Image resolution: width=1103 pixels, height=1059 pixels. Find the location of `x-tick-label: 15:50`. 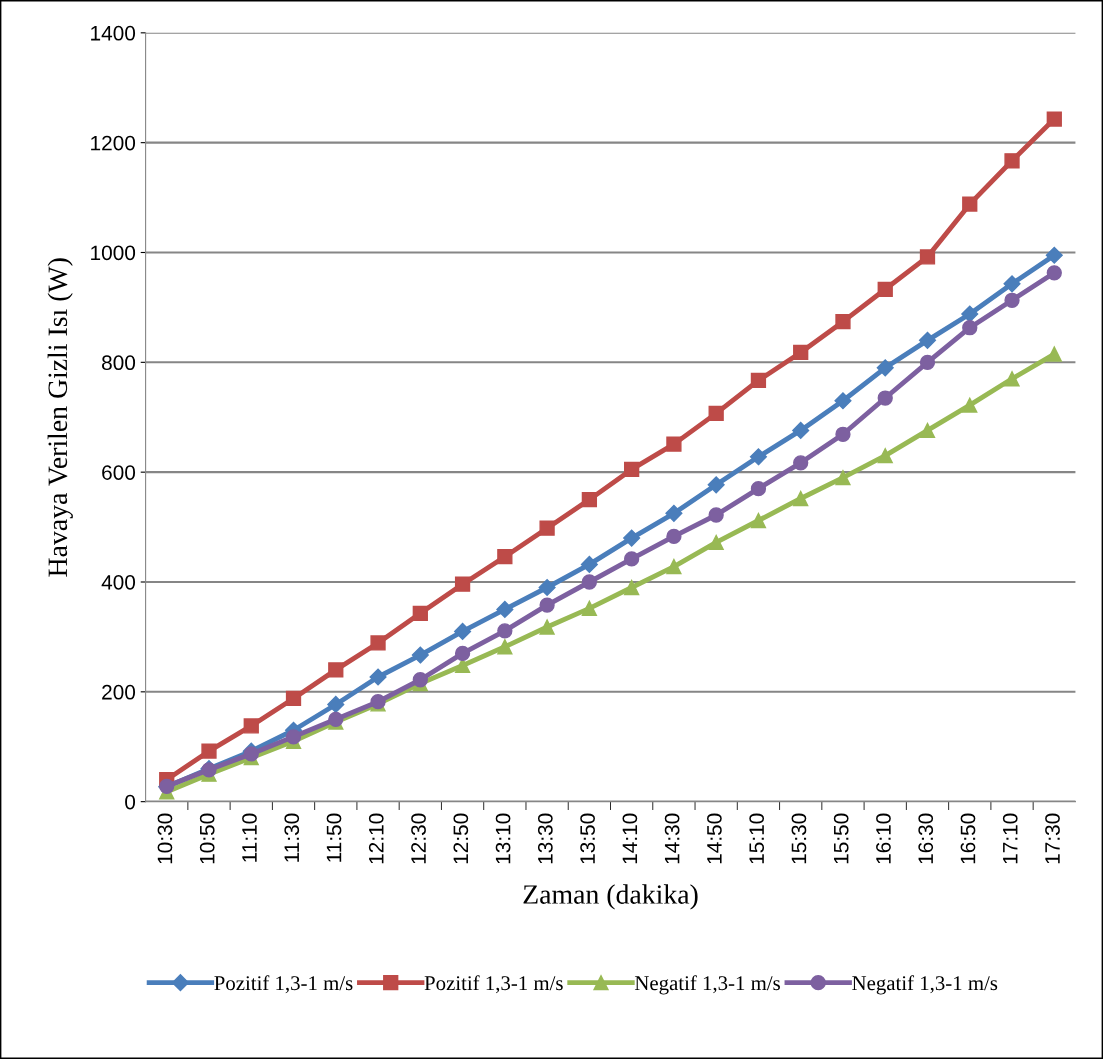

x-tick-label: 15:50 is located at coordinates (841, 838).